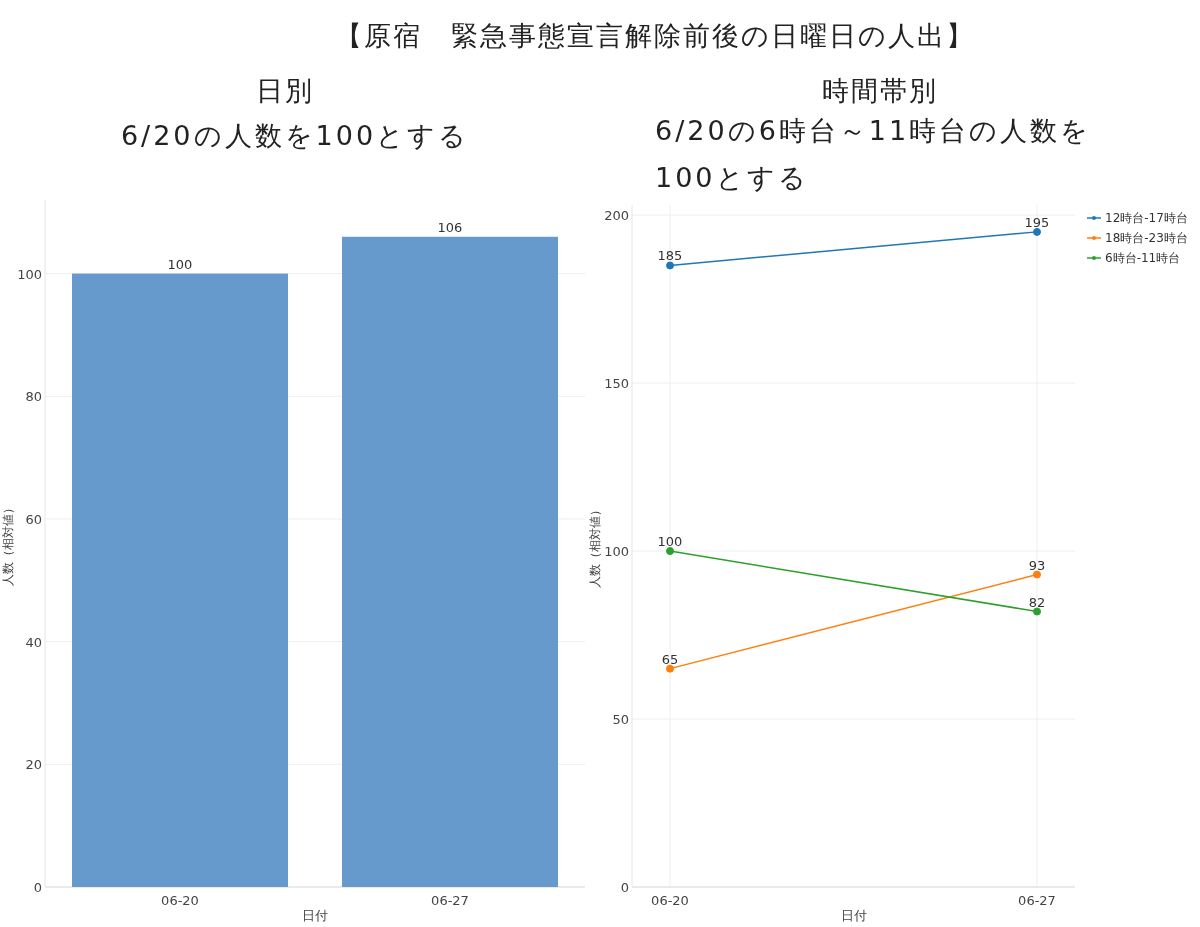 The image size is (1200, 927). What do you see at coordinates (616, 216) in the screenshot?
I see `y-tick-label: 200` at bounding box center [616, 216].